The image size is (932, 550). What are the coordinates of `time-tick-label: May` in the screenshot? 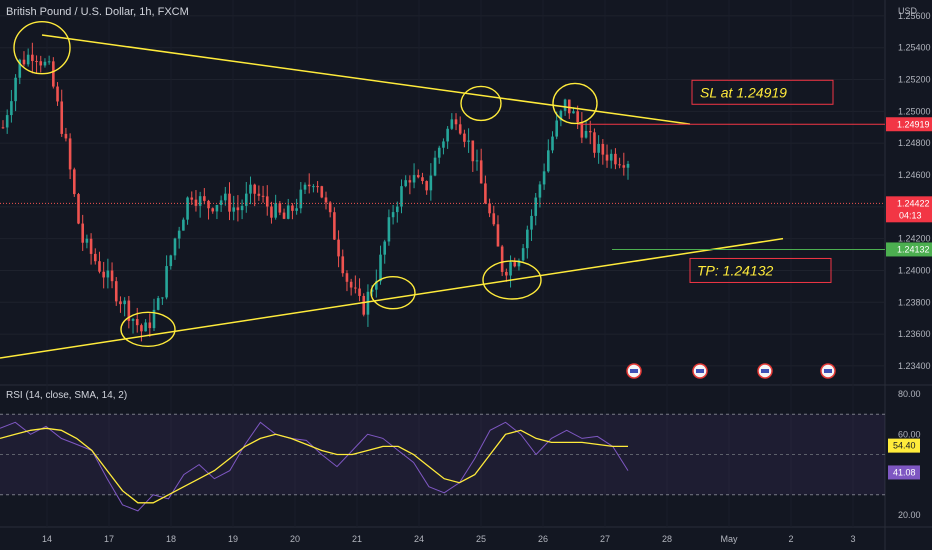 It's located at (729, 539).